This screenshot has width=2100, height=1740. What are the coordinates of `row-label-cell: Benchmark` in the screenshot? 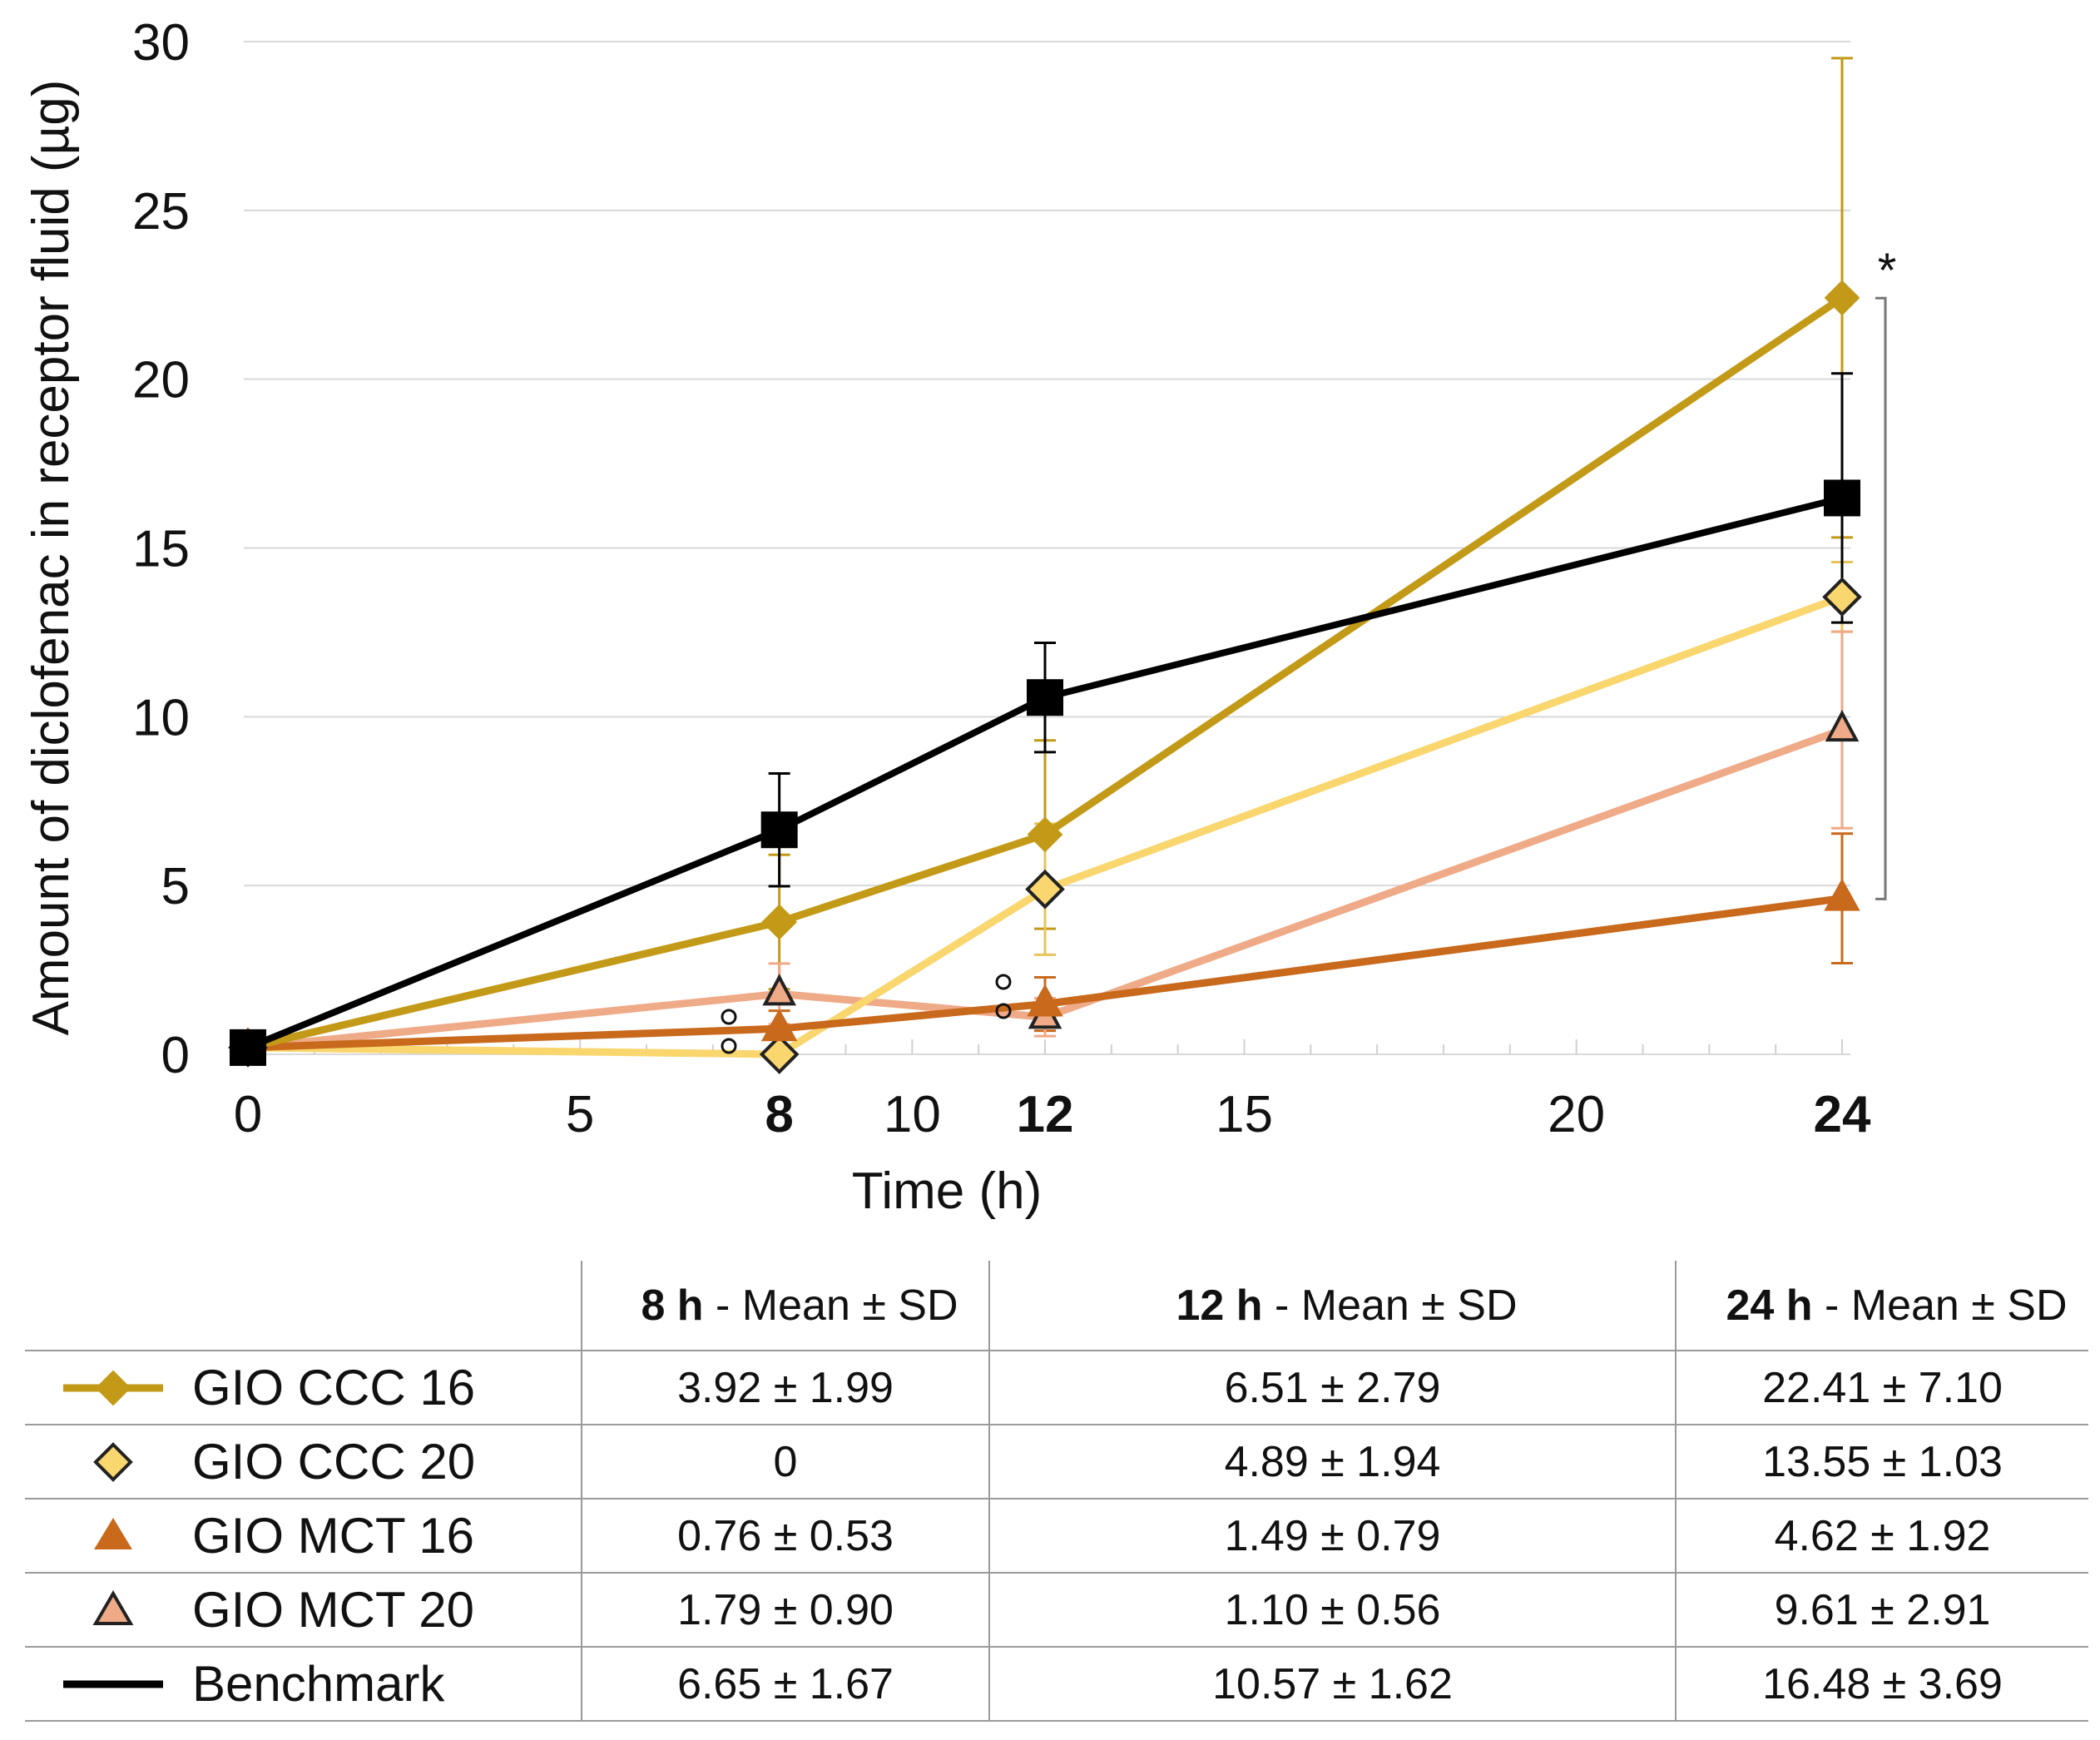 It's located at (303, 1684).